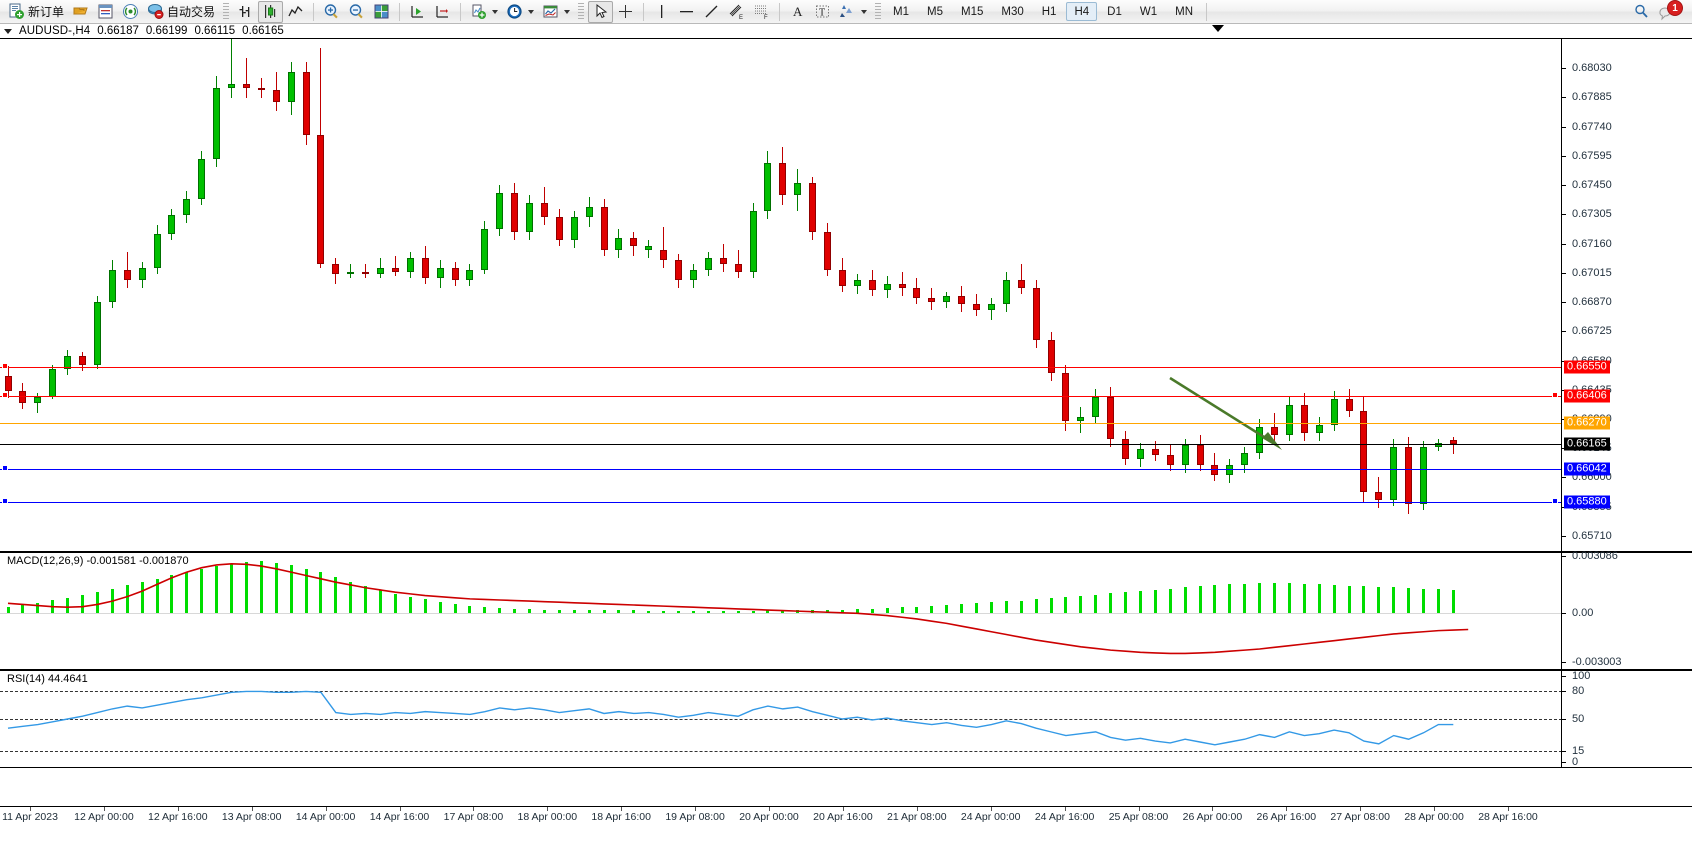 Image resolution: width=1692 pixels, height=852 pixels. I want to click on price-tag-current-price: 0.66165, so click(1587, 444).